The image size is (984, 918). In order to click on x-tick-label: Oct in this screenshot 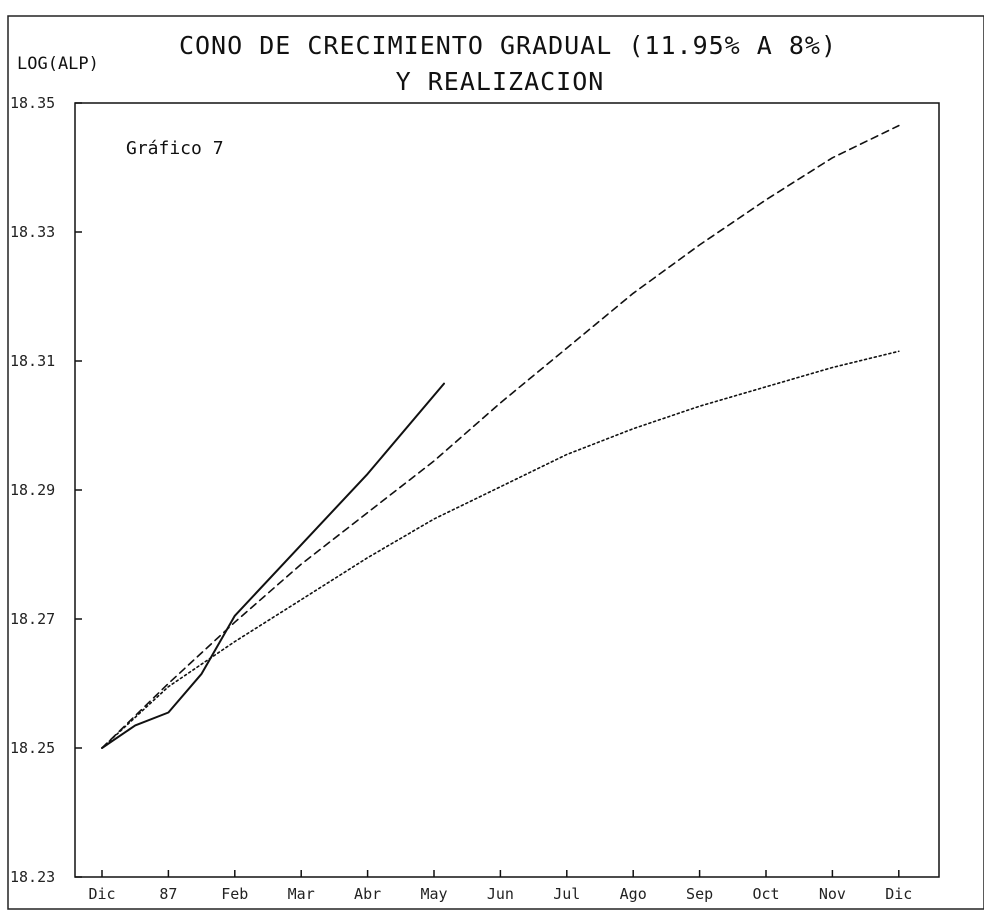, I will do `click(765, 894)`.